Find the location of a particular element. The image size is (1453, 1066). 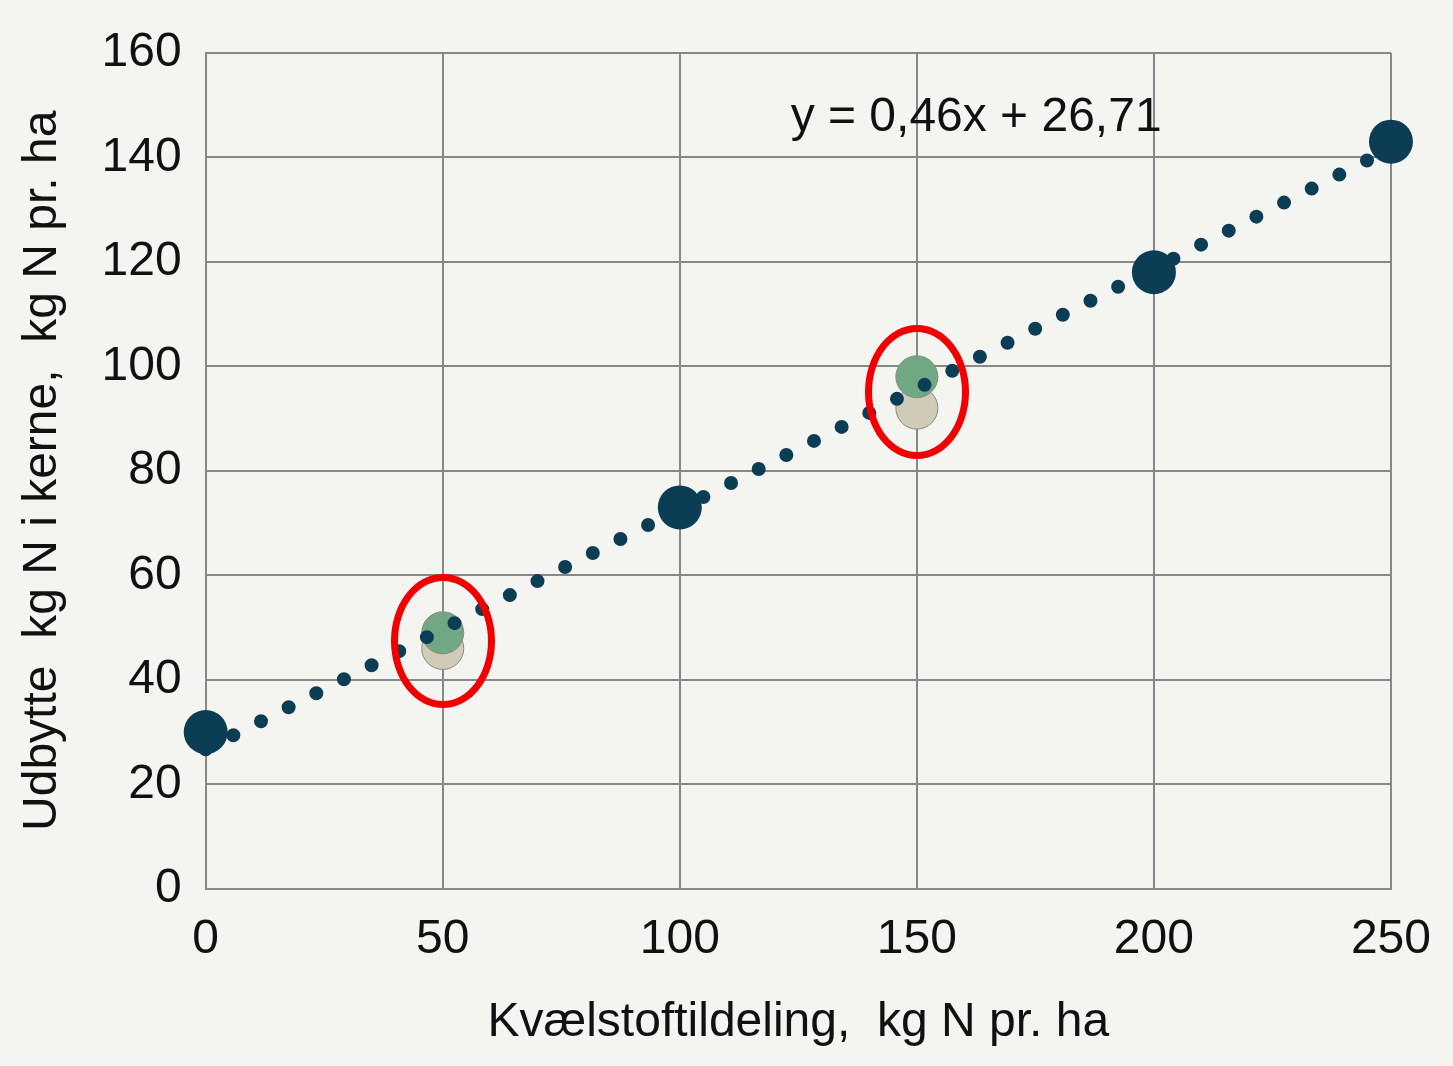

x-tick-label: 100 is located at coordinates (679, 936).